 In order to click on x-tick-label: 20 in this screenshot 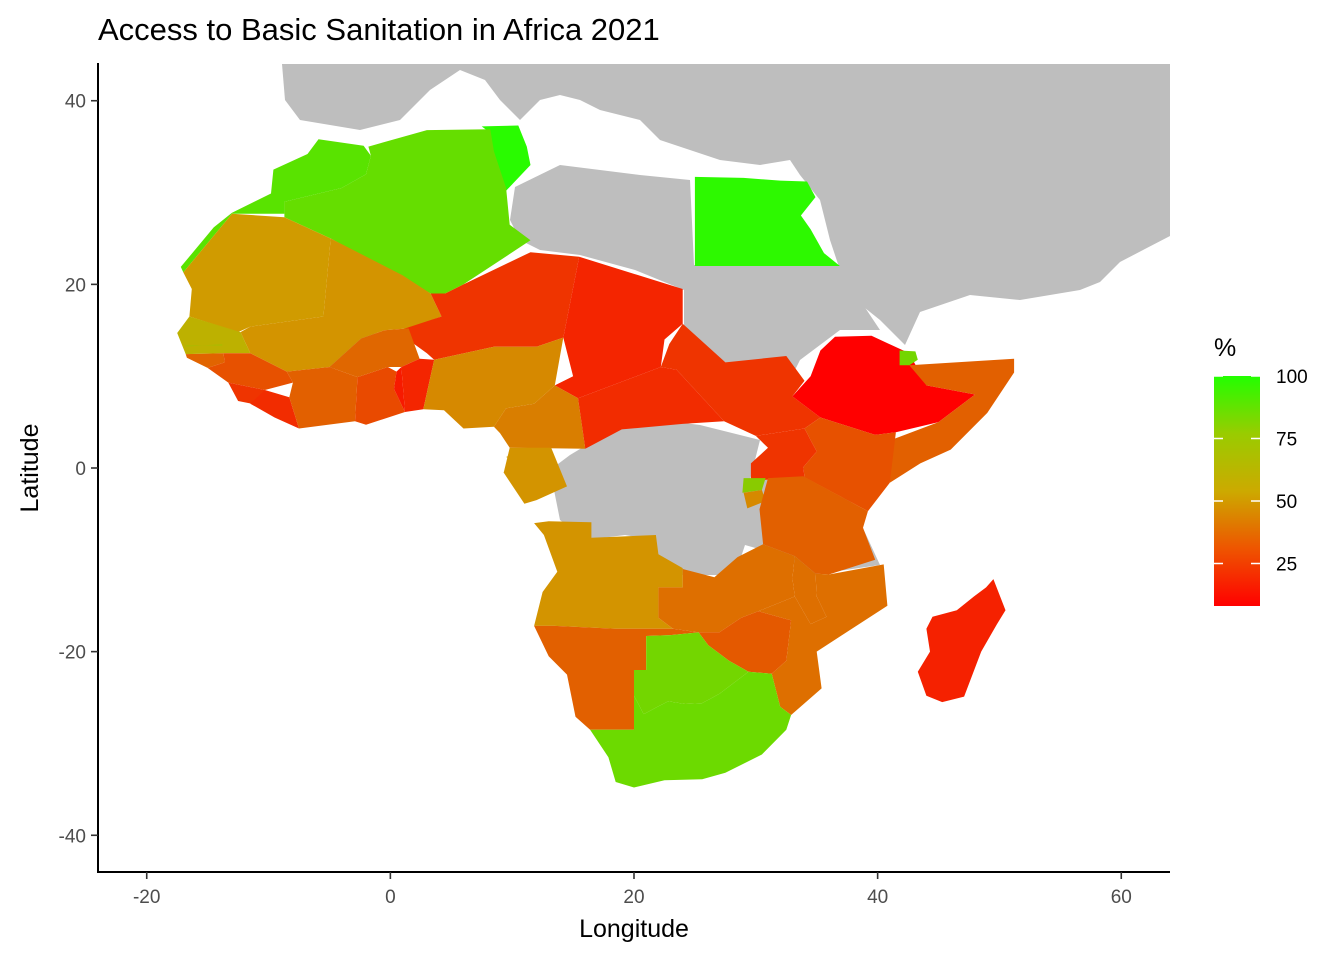, I will do `click(633, 897)`.